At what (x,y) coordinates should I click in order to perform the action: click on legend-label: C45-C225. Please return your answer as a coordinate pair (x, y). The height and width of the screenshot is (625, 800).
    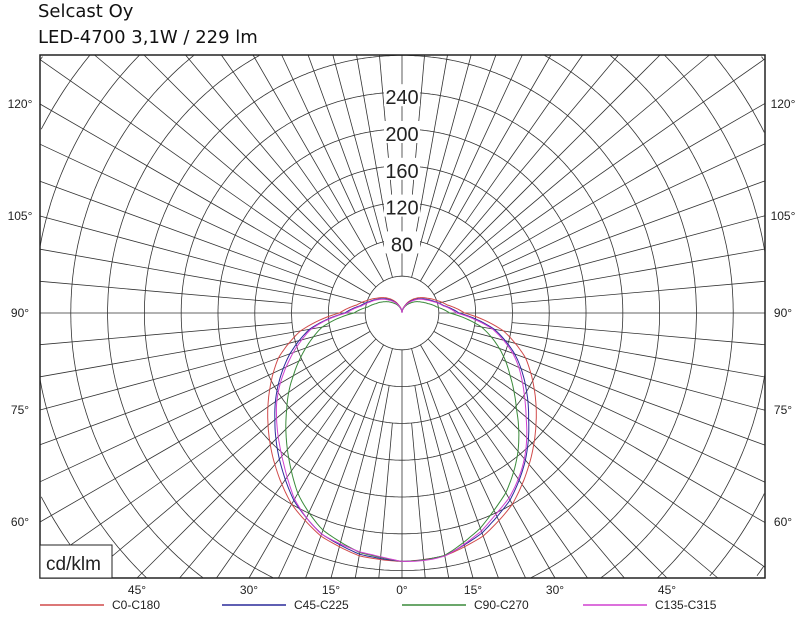
    Looking at the image, I should click on (321, 605).